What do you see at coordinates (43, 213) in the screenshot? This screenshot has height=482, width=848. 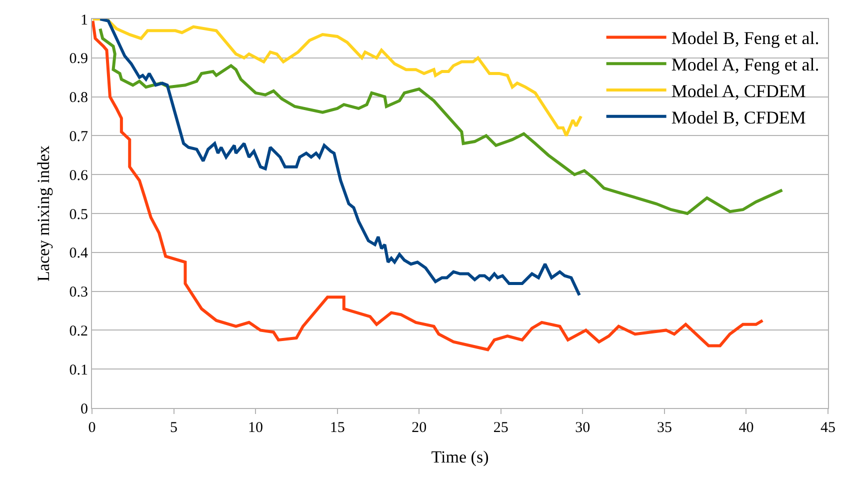 I see `y-axis-title: Lacey mixing index` at bounding box center [43, 213].